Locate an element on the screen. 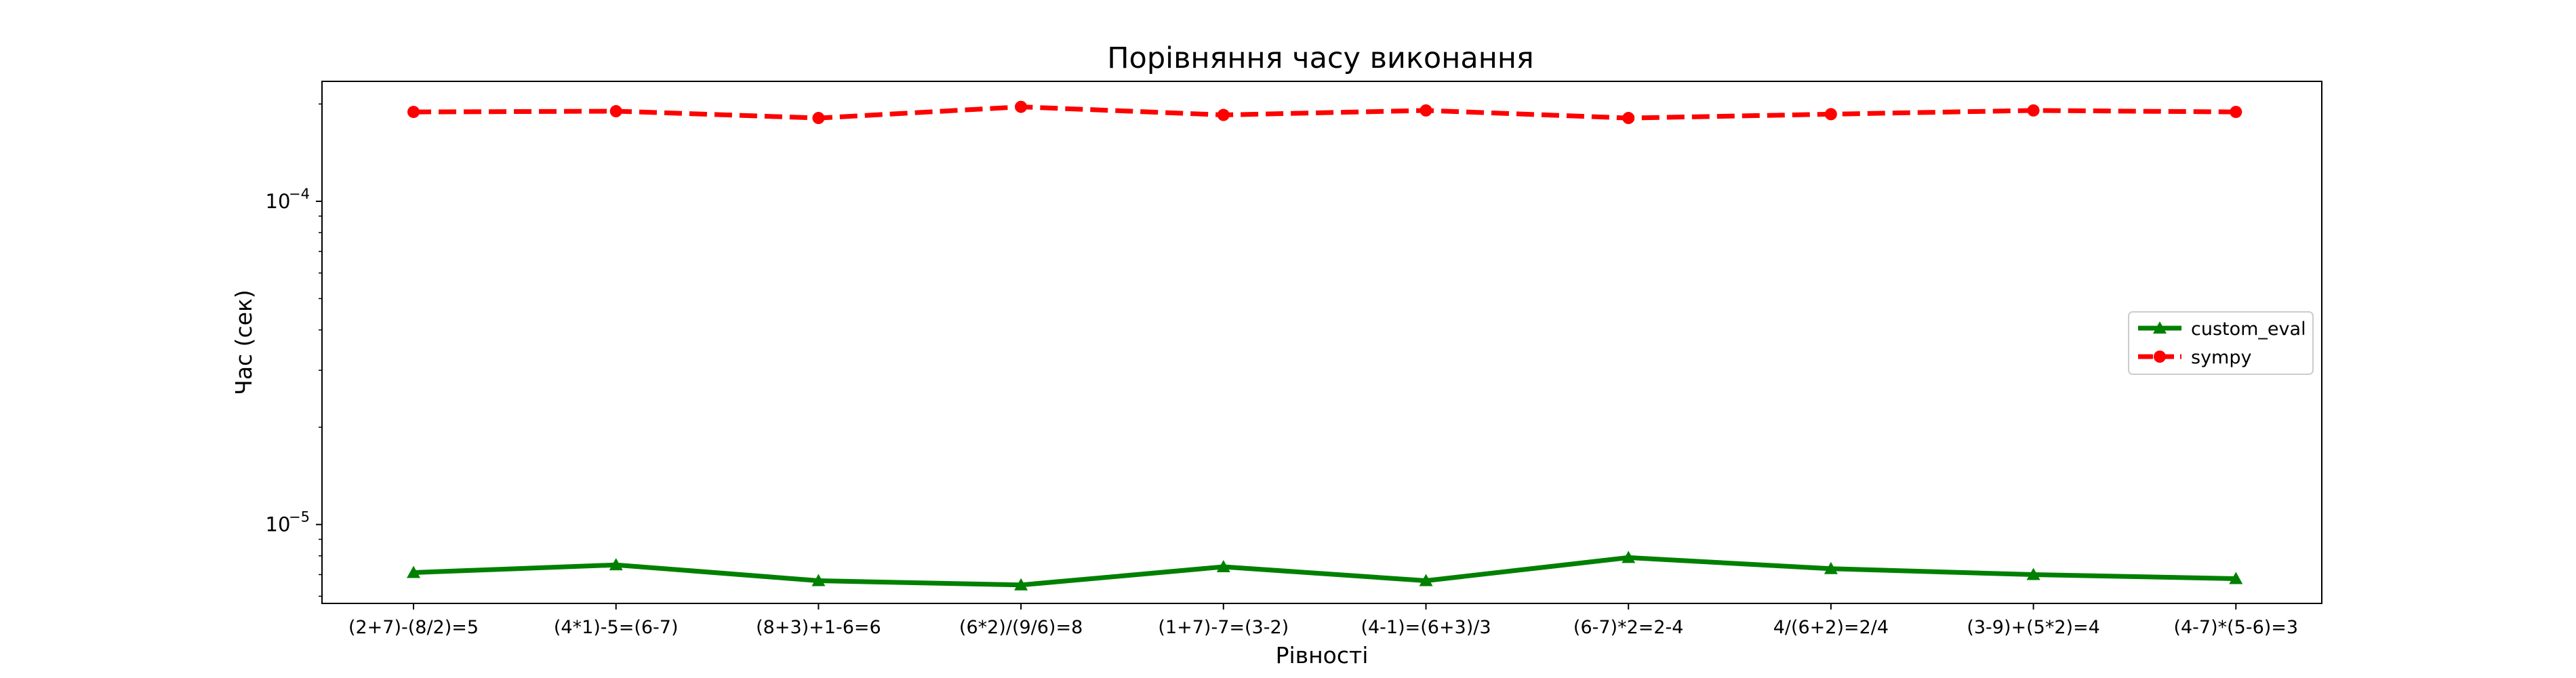 This screenshot has height=678, width=2576. x-tick-label: (2+7)-(8/2)=5 is located at coordinates (413, 627).